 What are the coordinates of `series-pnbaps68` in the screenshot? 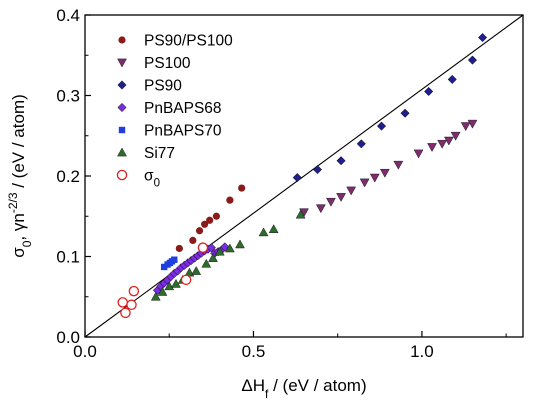 It's located at (191, 268).